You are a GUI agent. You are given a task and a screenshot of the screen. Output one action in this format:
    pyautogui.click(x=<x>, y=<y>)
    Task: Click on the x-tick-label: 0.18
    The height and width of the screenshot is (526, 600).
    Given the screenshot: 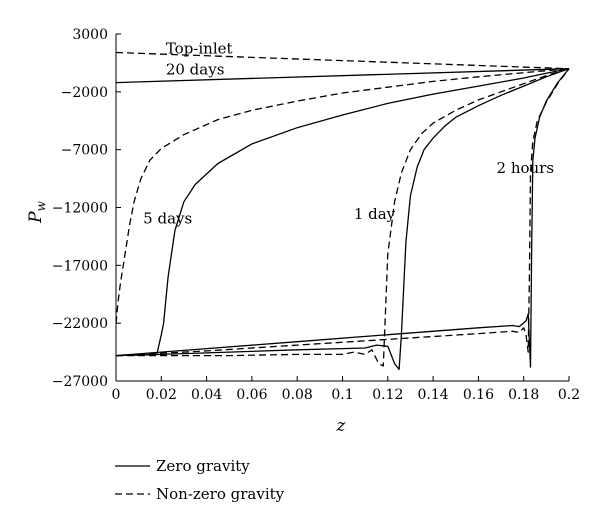 What is the action you would take?
    pyautogui.click(x=523, y=395)
    